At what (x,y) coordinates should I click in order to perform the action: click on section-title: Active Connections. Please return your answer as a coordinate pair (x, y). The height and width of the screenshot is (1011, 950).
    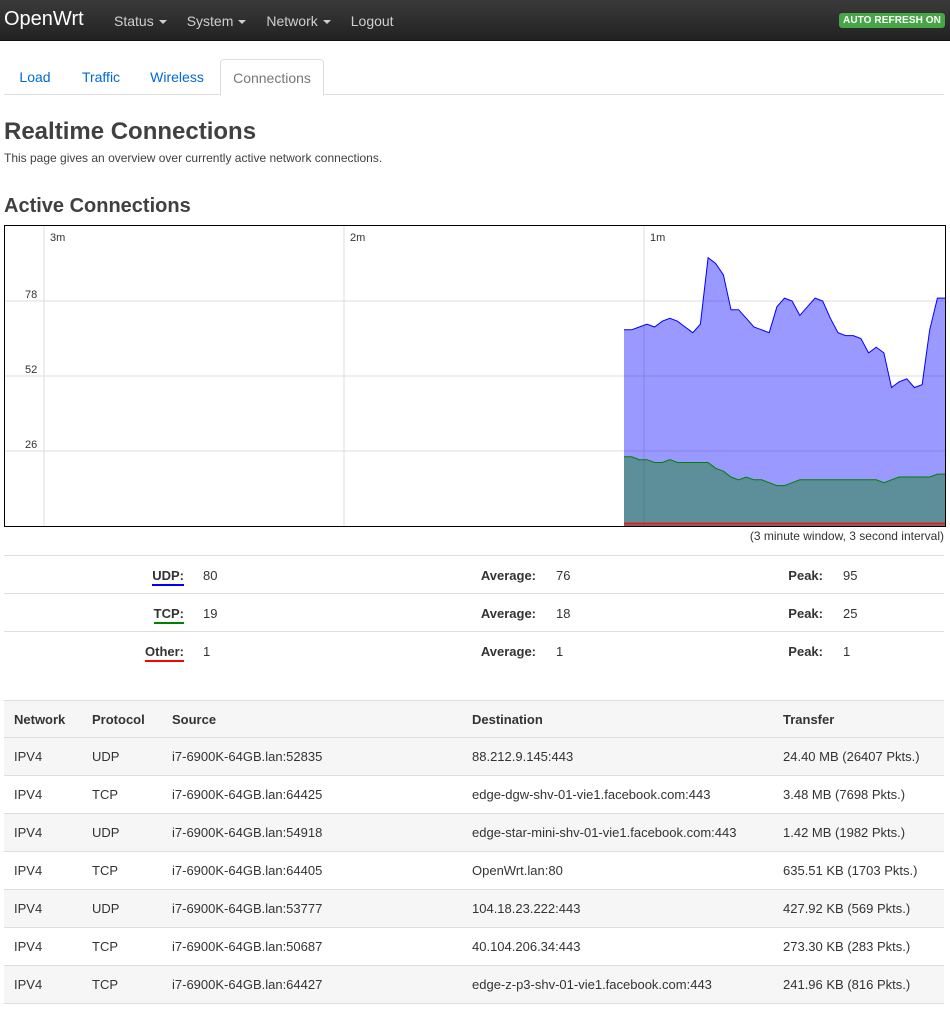
    Looking at the image, I should click on (97, 206).